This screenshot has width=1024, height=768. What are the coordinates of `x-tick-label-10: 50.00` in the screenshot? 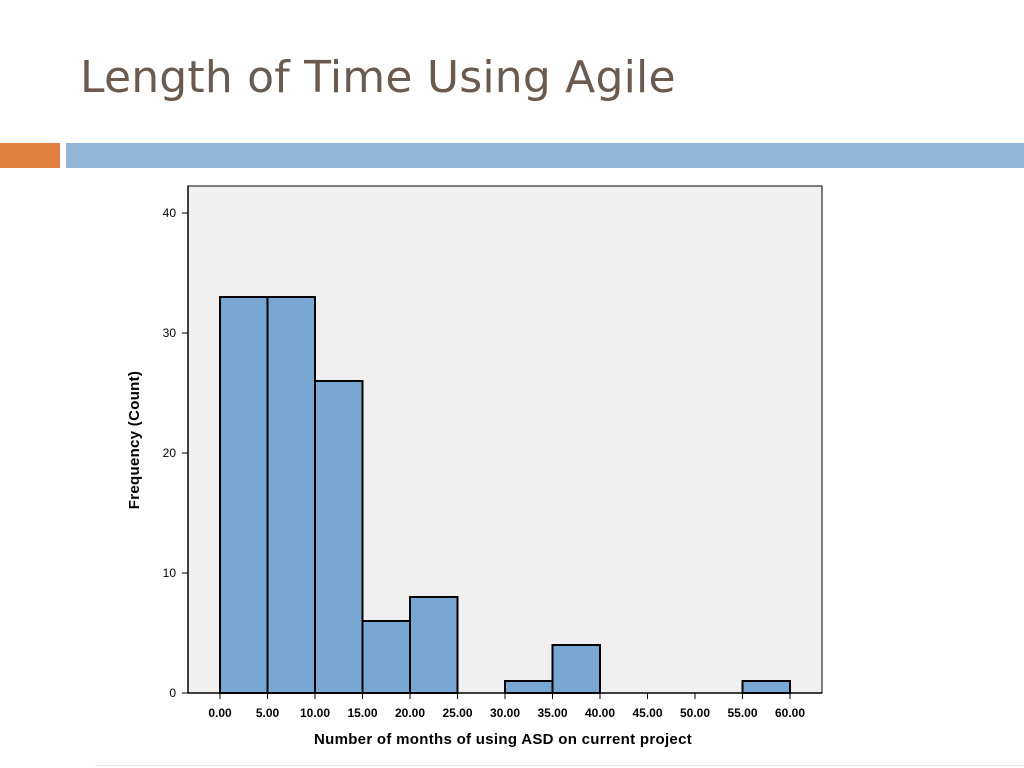 It's located at (695, 713).